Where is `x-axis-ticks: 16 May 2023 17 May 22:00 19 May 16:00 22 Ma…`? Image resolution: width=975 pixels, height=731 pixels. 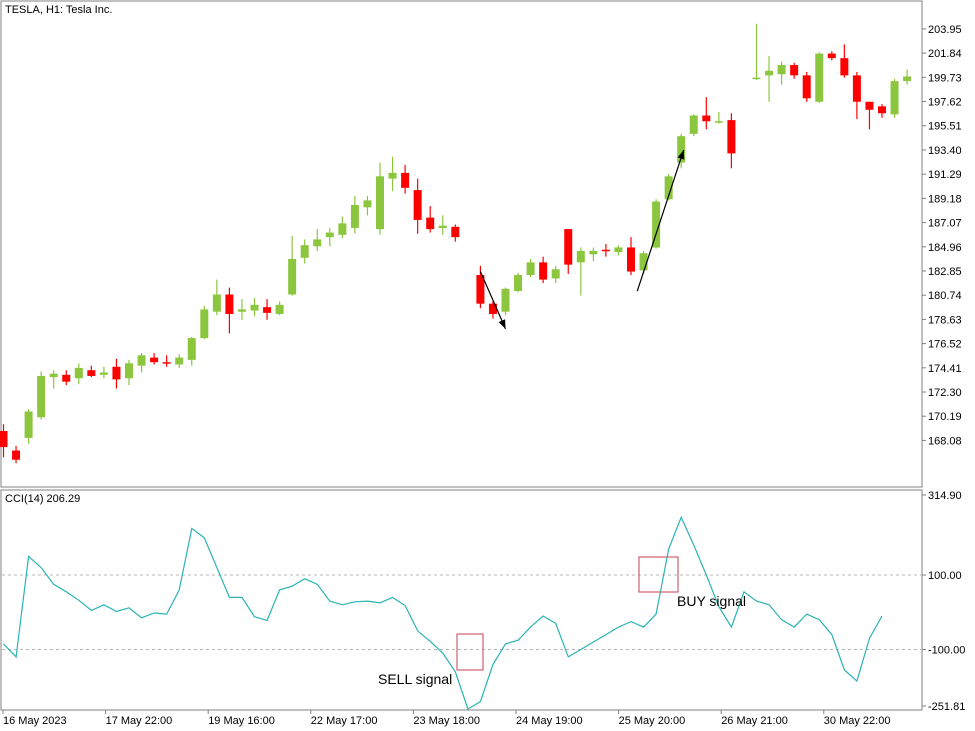 x-axis-ticks: 16 May 2023 17 May 22:00 19 May 16:00 22 Ma… is located at coordinates (461, 718).